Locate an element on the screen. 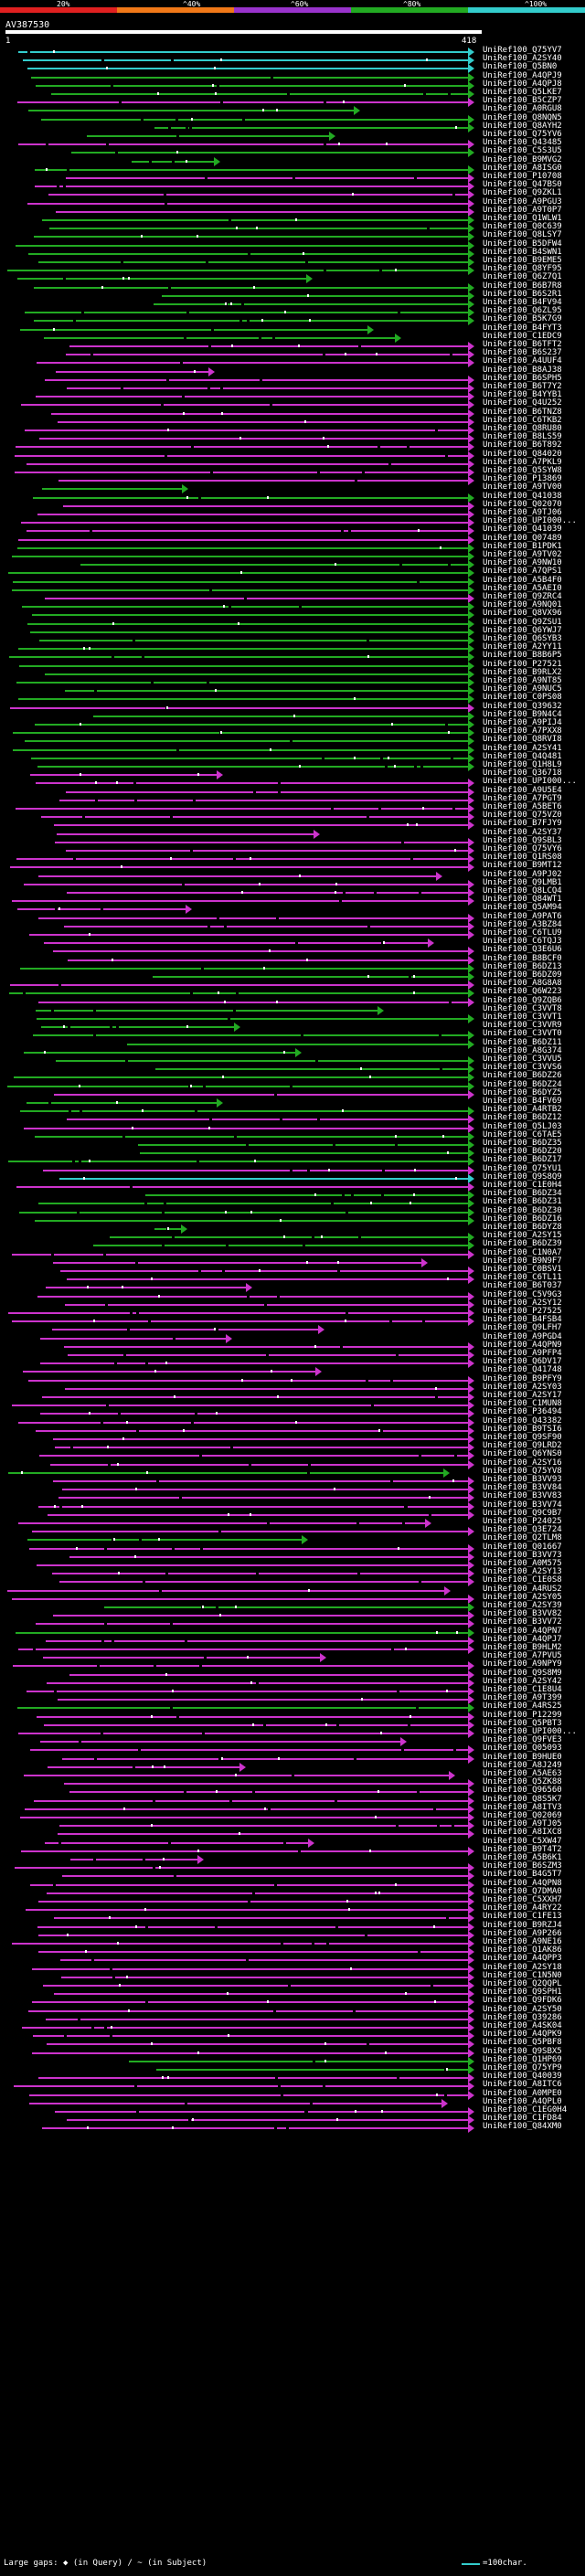 The image size is (585, 2576). hit-label: UniRef100_Q8LSY7 is located at coordinates (522, 235).